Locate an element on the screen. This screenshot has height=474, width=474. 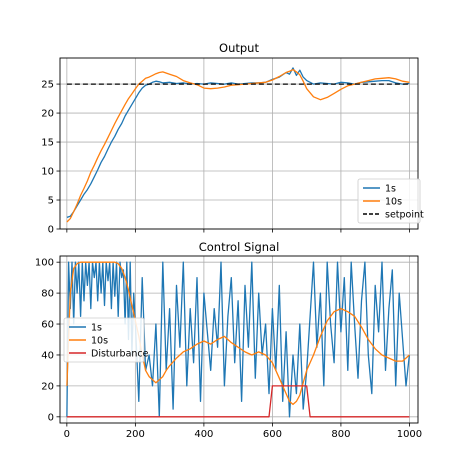
x-tick-label: 600 is located at coordinates (272, 434).